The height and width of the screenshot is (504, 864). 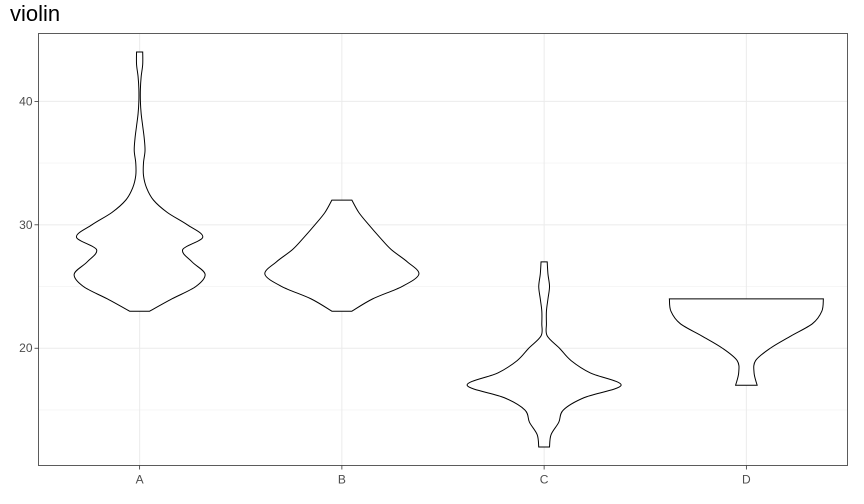 What do you see at coordinates (746, 480) in the screenshot?
I see `x-tick-label: D` at bounding box center [746, 480].